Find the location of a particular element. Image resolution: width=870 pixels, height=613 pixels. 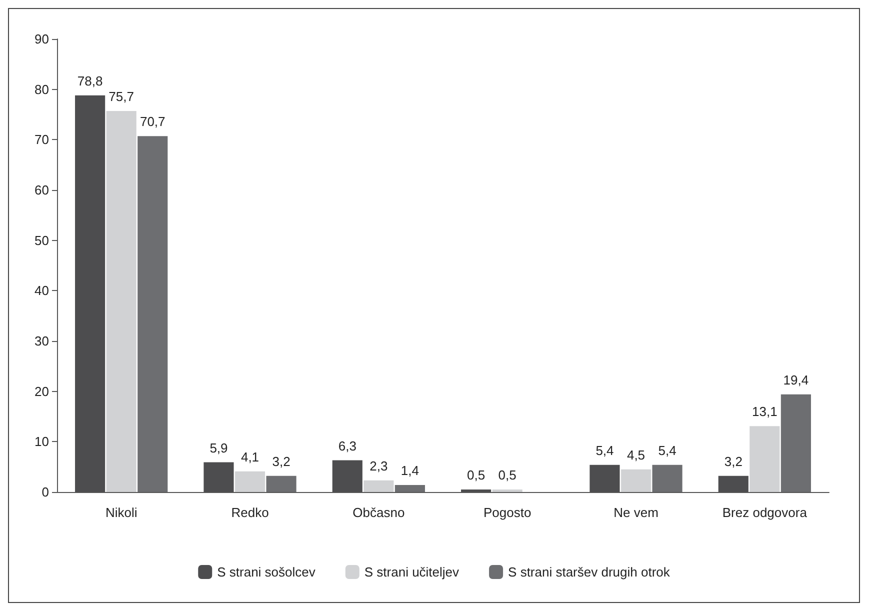

legend-label: S strani učiteljev is located at coordinates (412, 572).